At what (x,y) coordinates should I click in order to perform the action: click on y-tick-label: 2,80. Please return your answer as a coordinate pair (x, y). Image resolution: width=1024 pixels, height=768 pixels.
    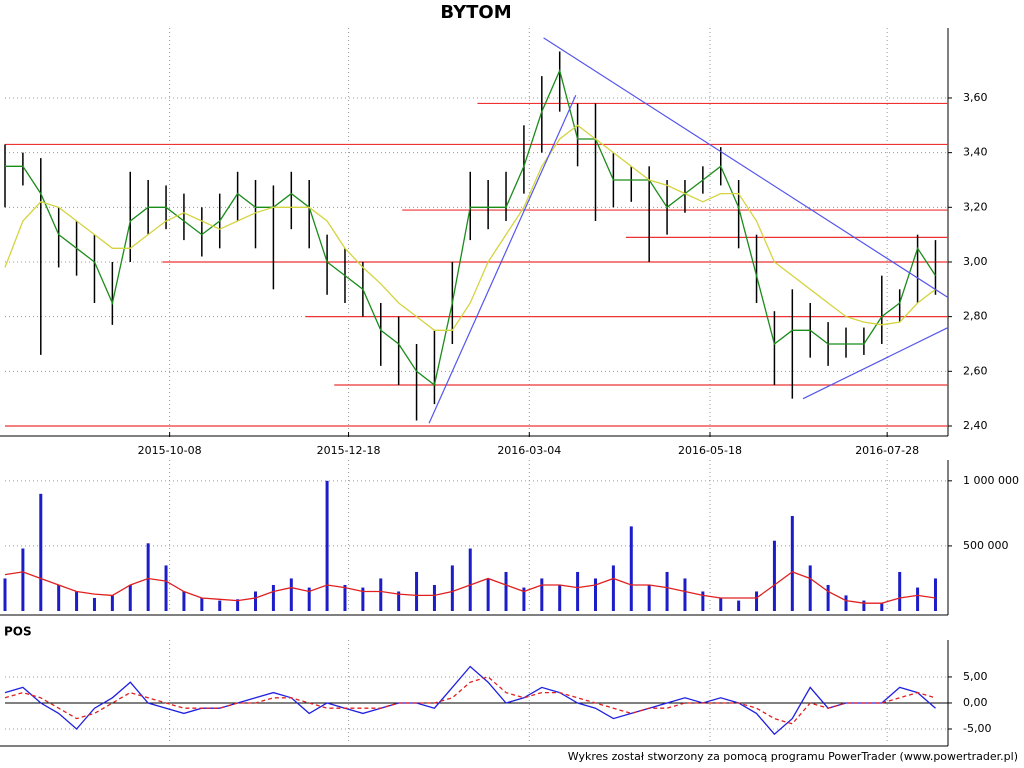
    Looking at the image, I should click on (975, 316).